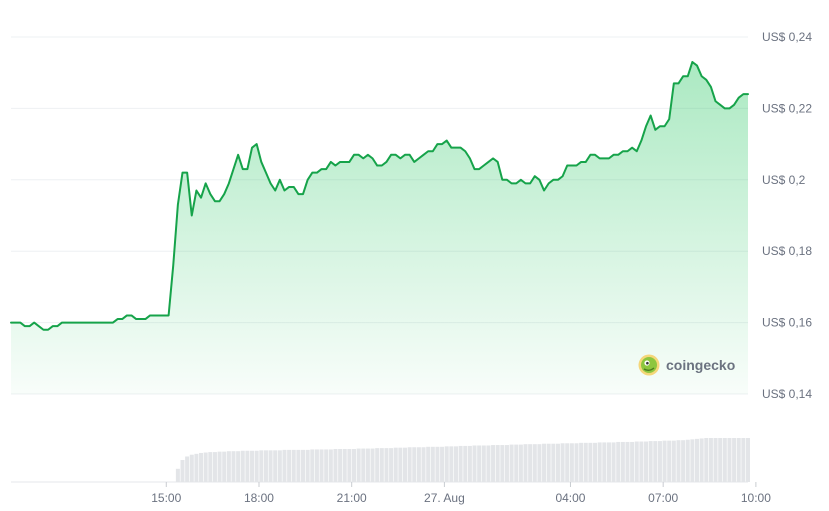 This screenshot has height=511, width=829. What do you see at coordinates (701, 365) in the screenshot?
I see `coingecko-wordmark: coingecko` at bounding box center [701, 365].